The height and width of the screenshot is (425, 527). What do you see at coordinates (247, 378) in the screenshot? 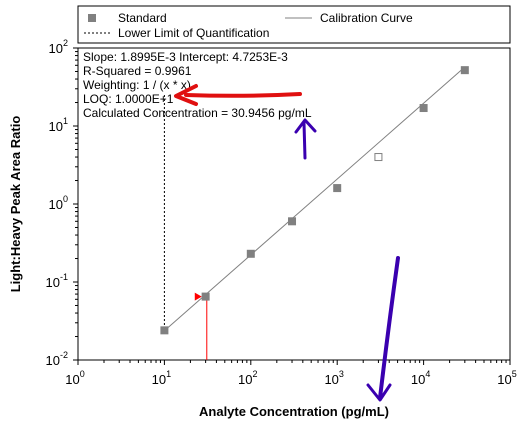
I see `x-tick-label: 10²` at bounding box center [247, 378].